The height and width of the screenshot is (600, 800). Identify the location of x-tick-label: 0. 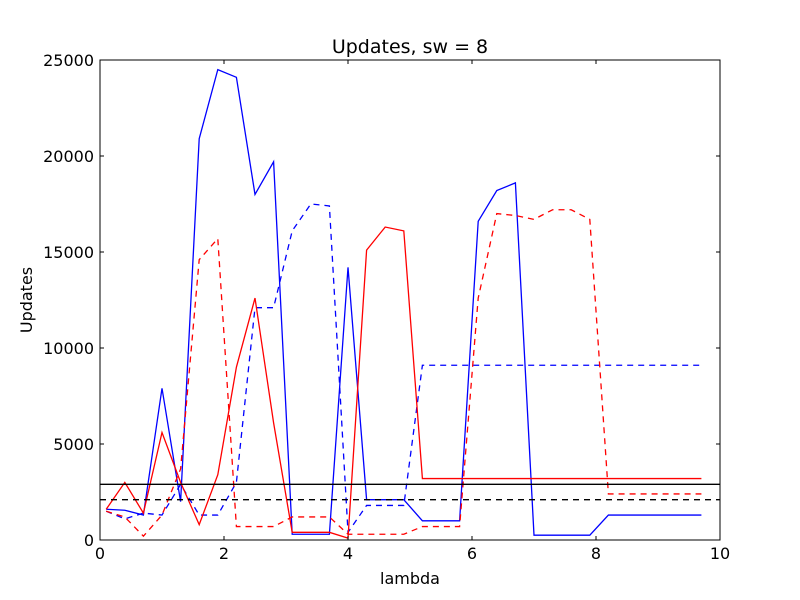
(100, 553).